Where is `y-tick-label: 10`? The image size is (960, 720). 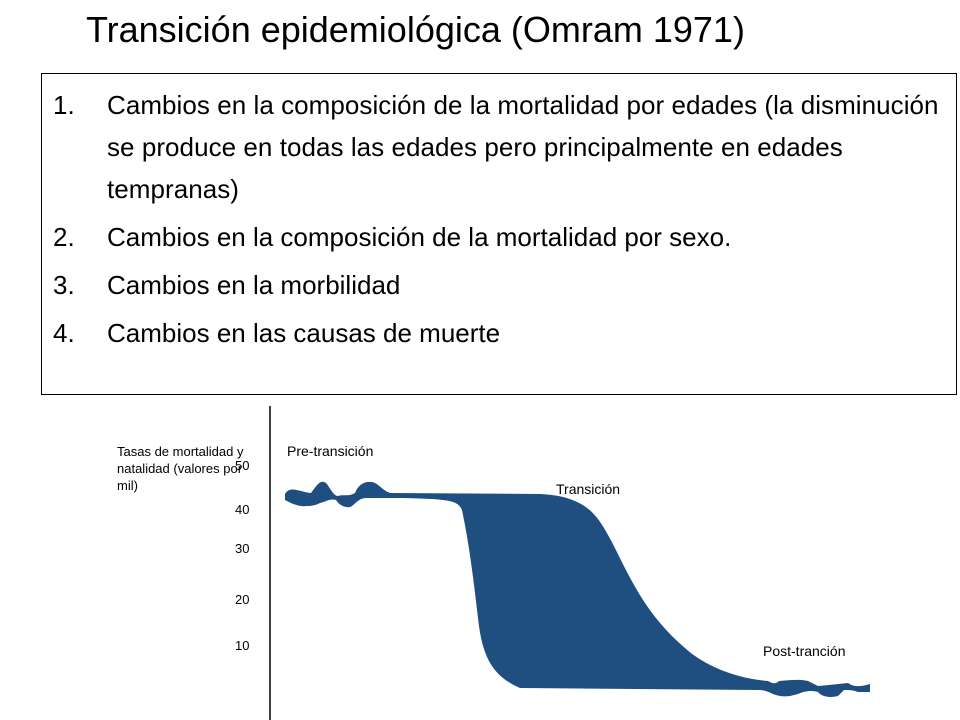 y-tick-label: 10 is located at coordinates (242, 645).